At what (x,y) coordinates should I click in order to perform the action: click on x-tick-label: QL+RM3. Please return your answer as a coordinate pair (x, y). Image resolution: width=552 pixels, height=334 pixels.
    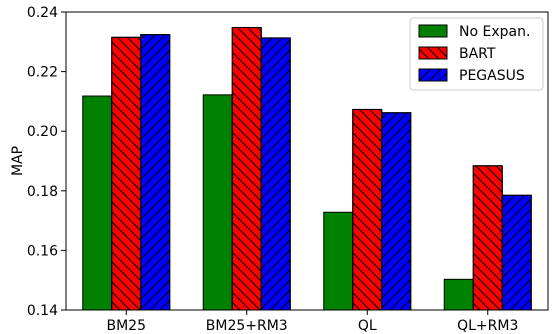
    Looking at the image, I should click on (487, 326).